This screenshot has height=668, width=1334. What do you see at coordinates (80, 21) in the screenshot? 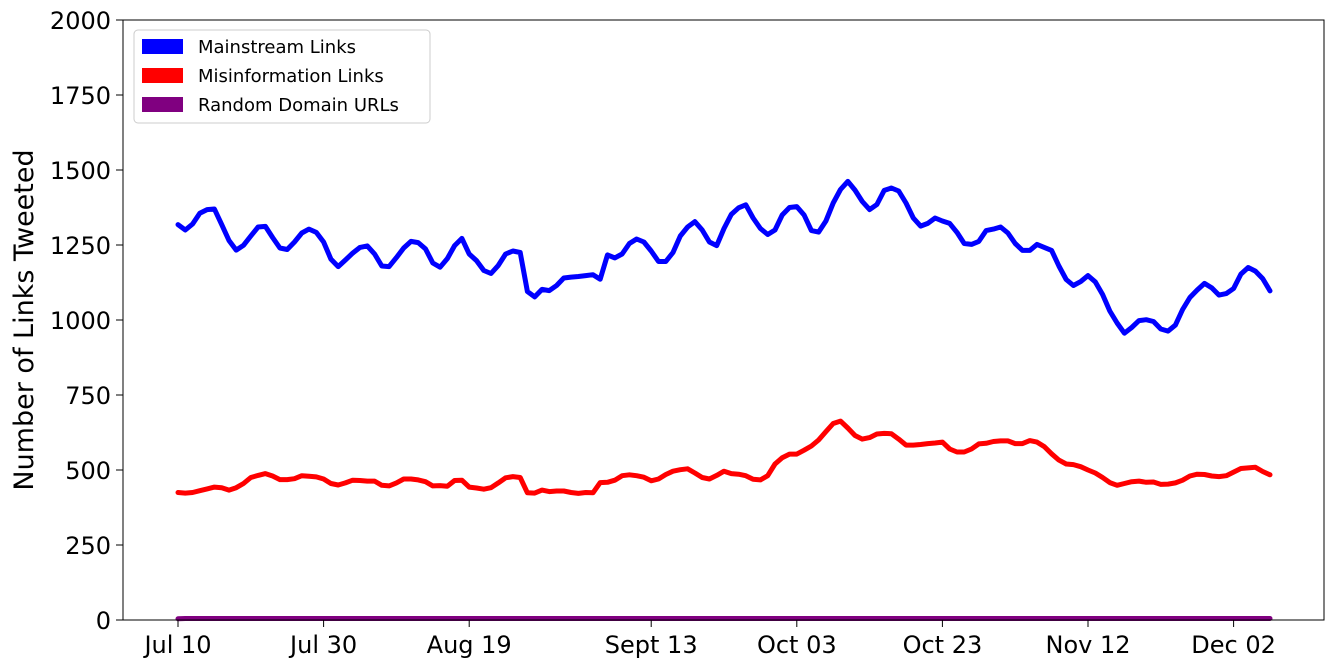
I see `y-tick-label: 2000` at bounding box center [80, 21].